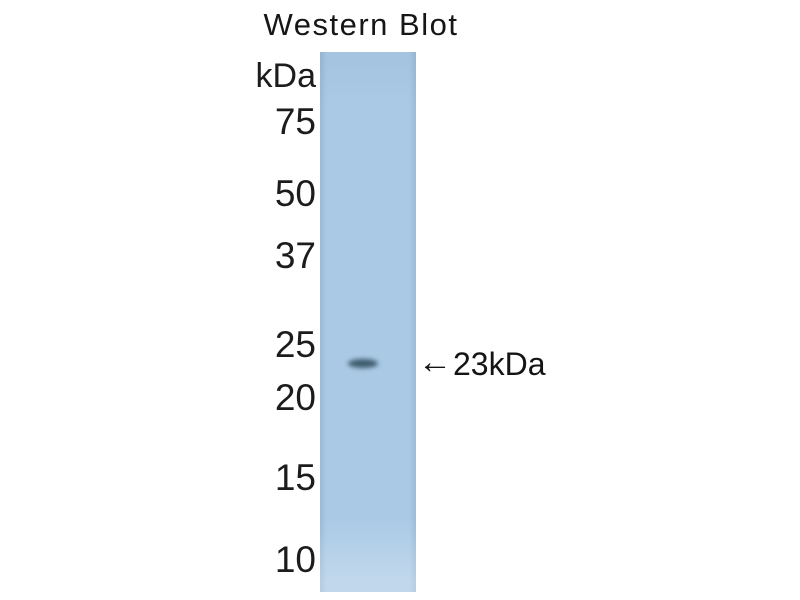  What do you see at coordinates (295, 255) in the screenshot?
I see `marker-label-37: 37` at bounding box center [295, 255].